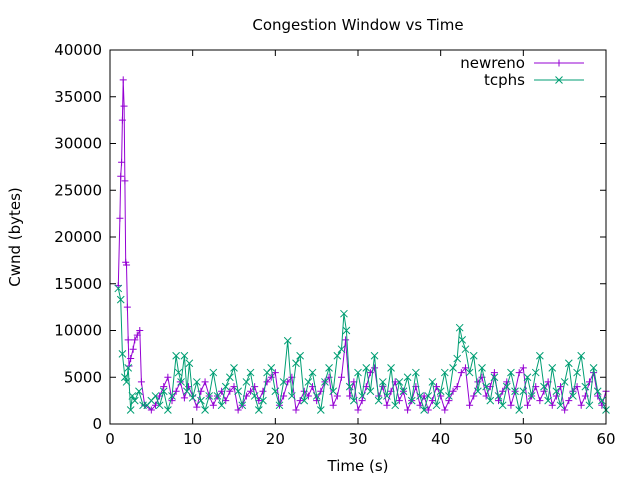  Describe the element at coordinates (523, 439) in the screenshot. I see `x-tick-label: 50` at that location.